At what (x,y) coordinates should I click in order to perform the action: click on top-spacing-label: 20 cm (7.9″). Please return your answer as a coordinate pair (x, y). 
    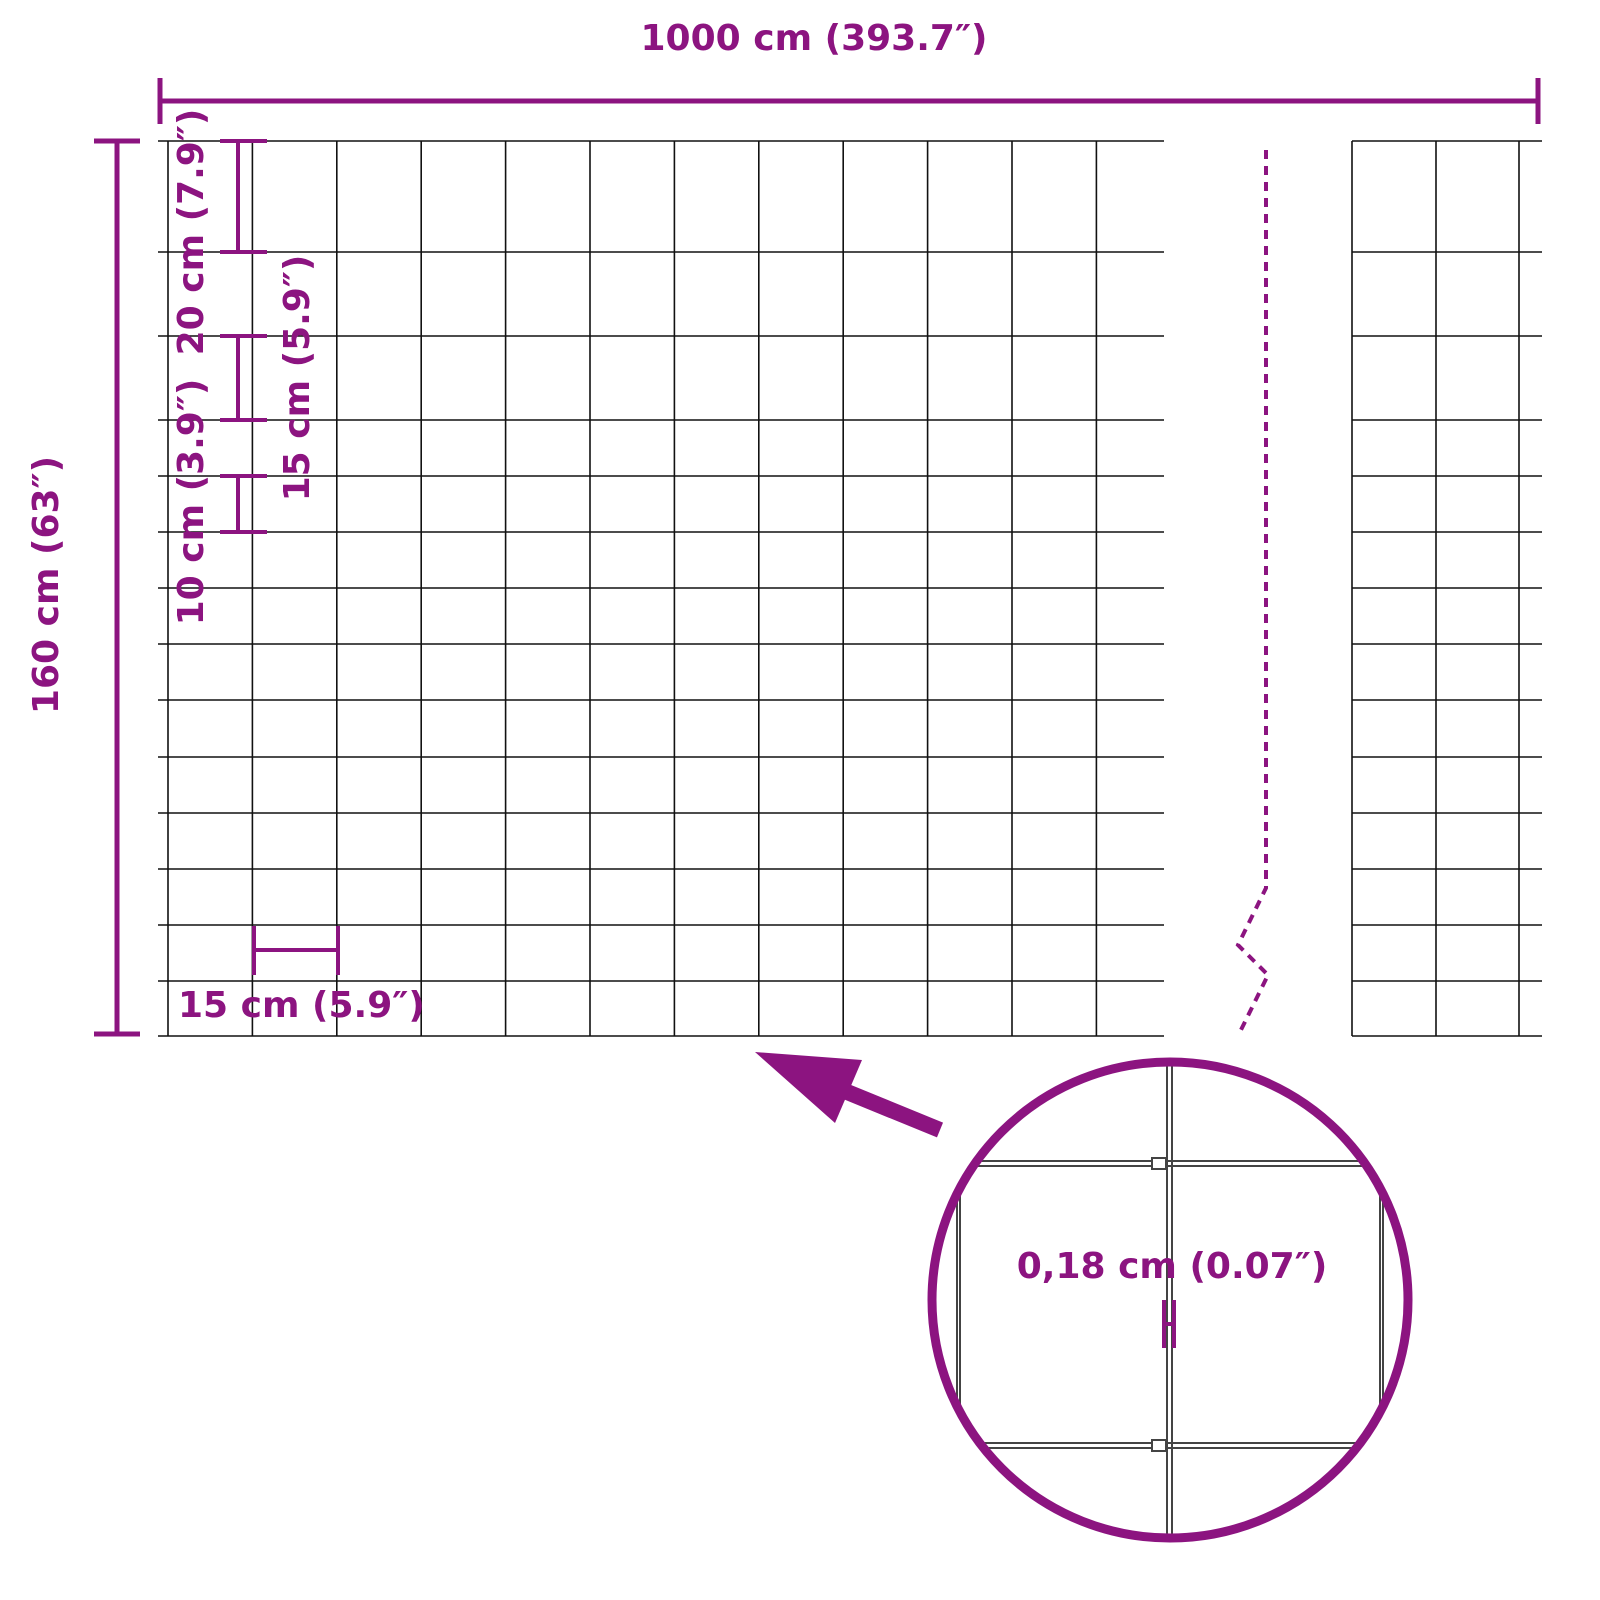
    Looking at the image, I should click on (191, 232).